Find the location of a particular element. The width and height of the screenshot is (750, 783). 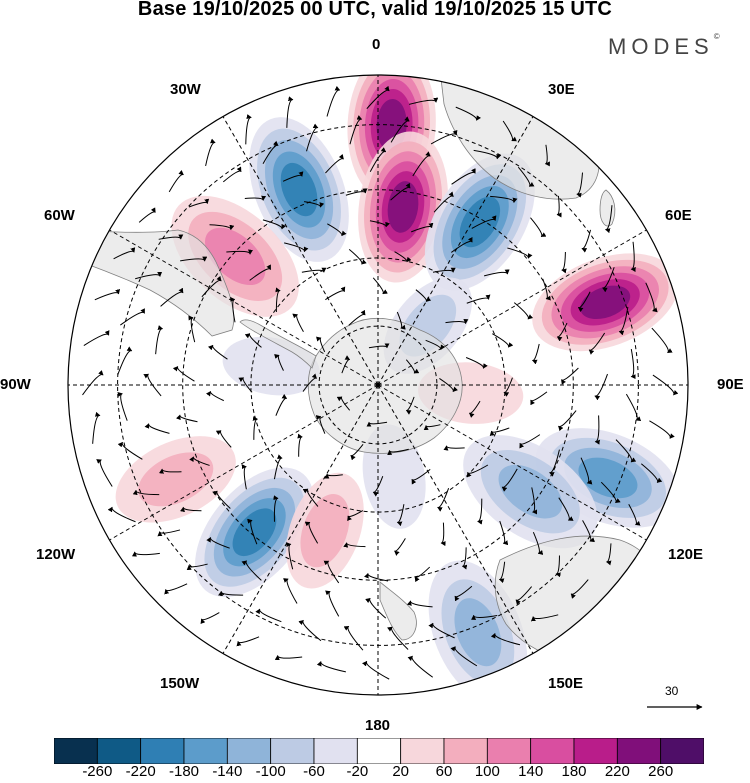

south-pole-marker is located at coordinates (378, 385).